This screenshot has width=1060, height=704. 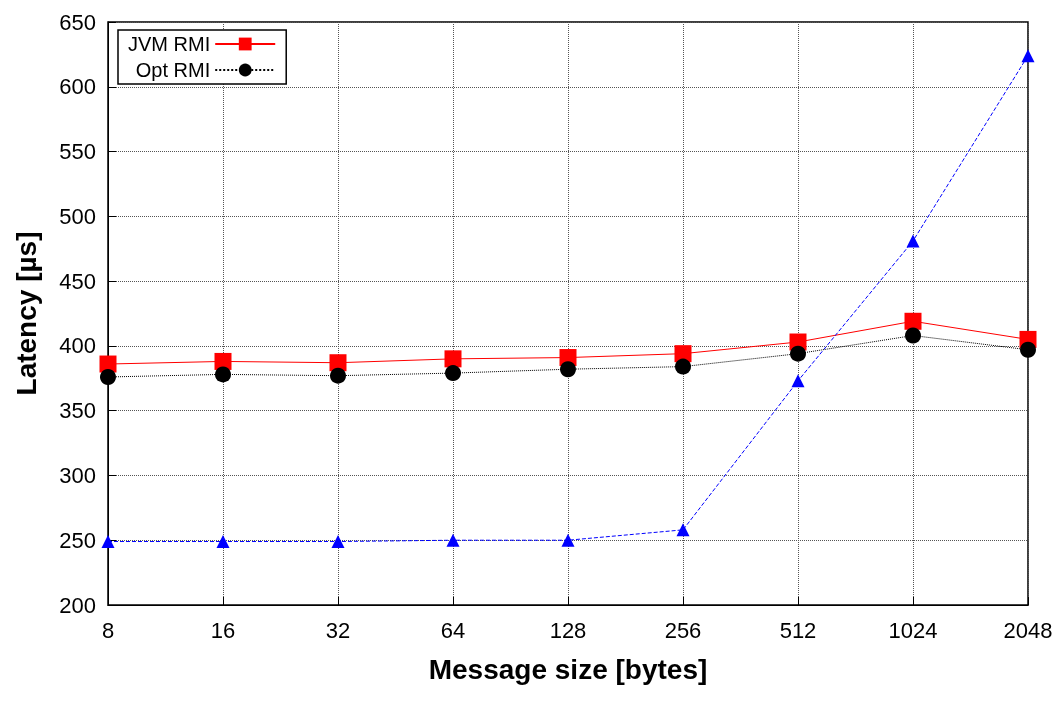 What do you see at coordinates (108, 630) in the screenshot?
I see `x-tick-label: 8` at bounding box center [108, 630].